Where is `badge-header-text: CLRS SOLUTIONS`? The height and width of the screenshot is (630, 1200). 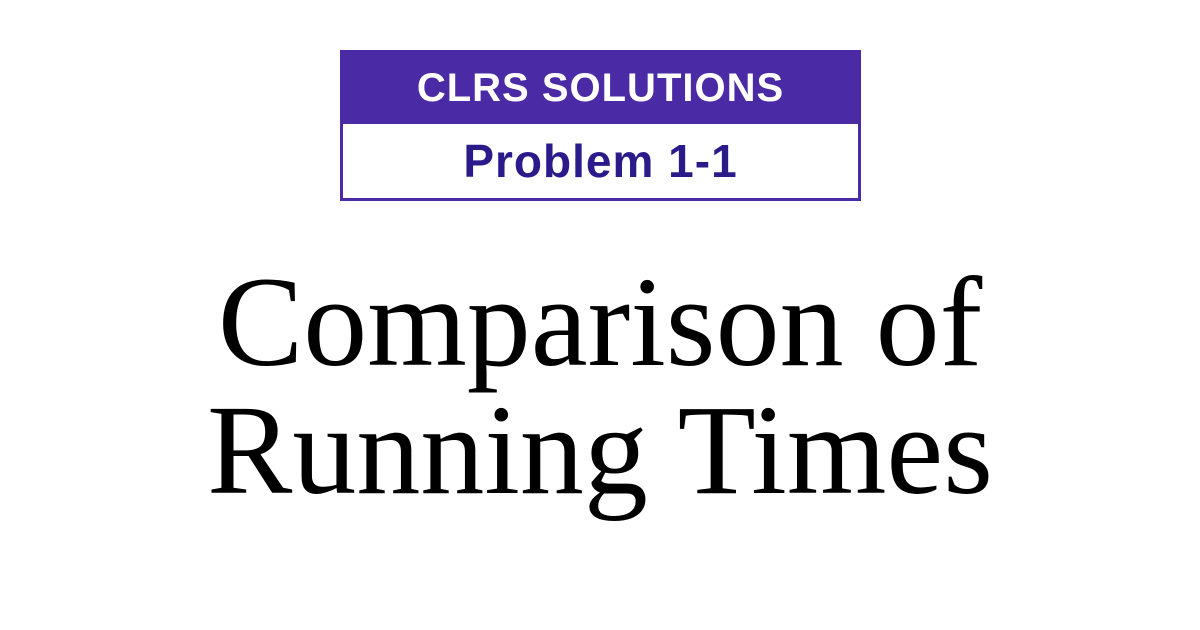 badge-header-text: CLRS SOLUTIONS is located at coordinates (600, 88).